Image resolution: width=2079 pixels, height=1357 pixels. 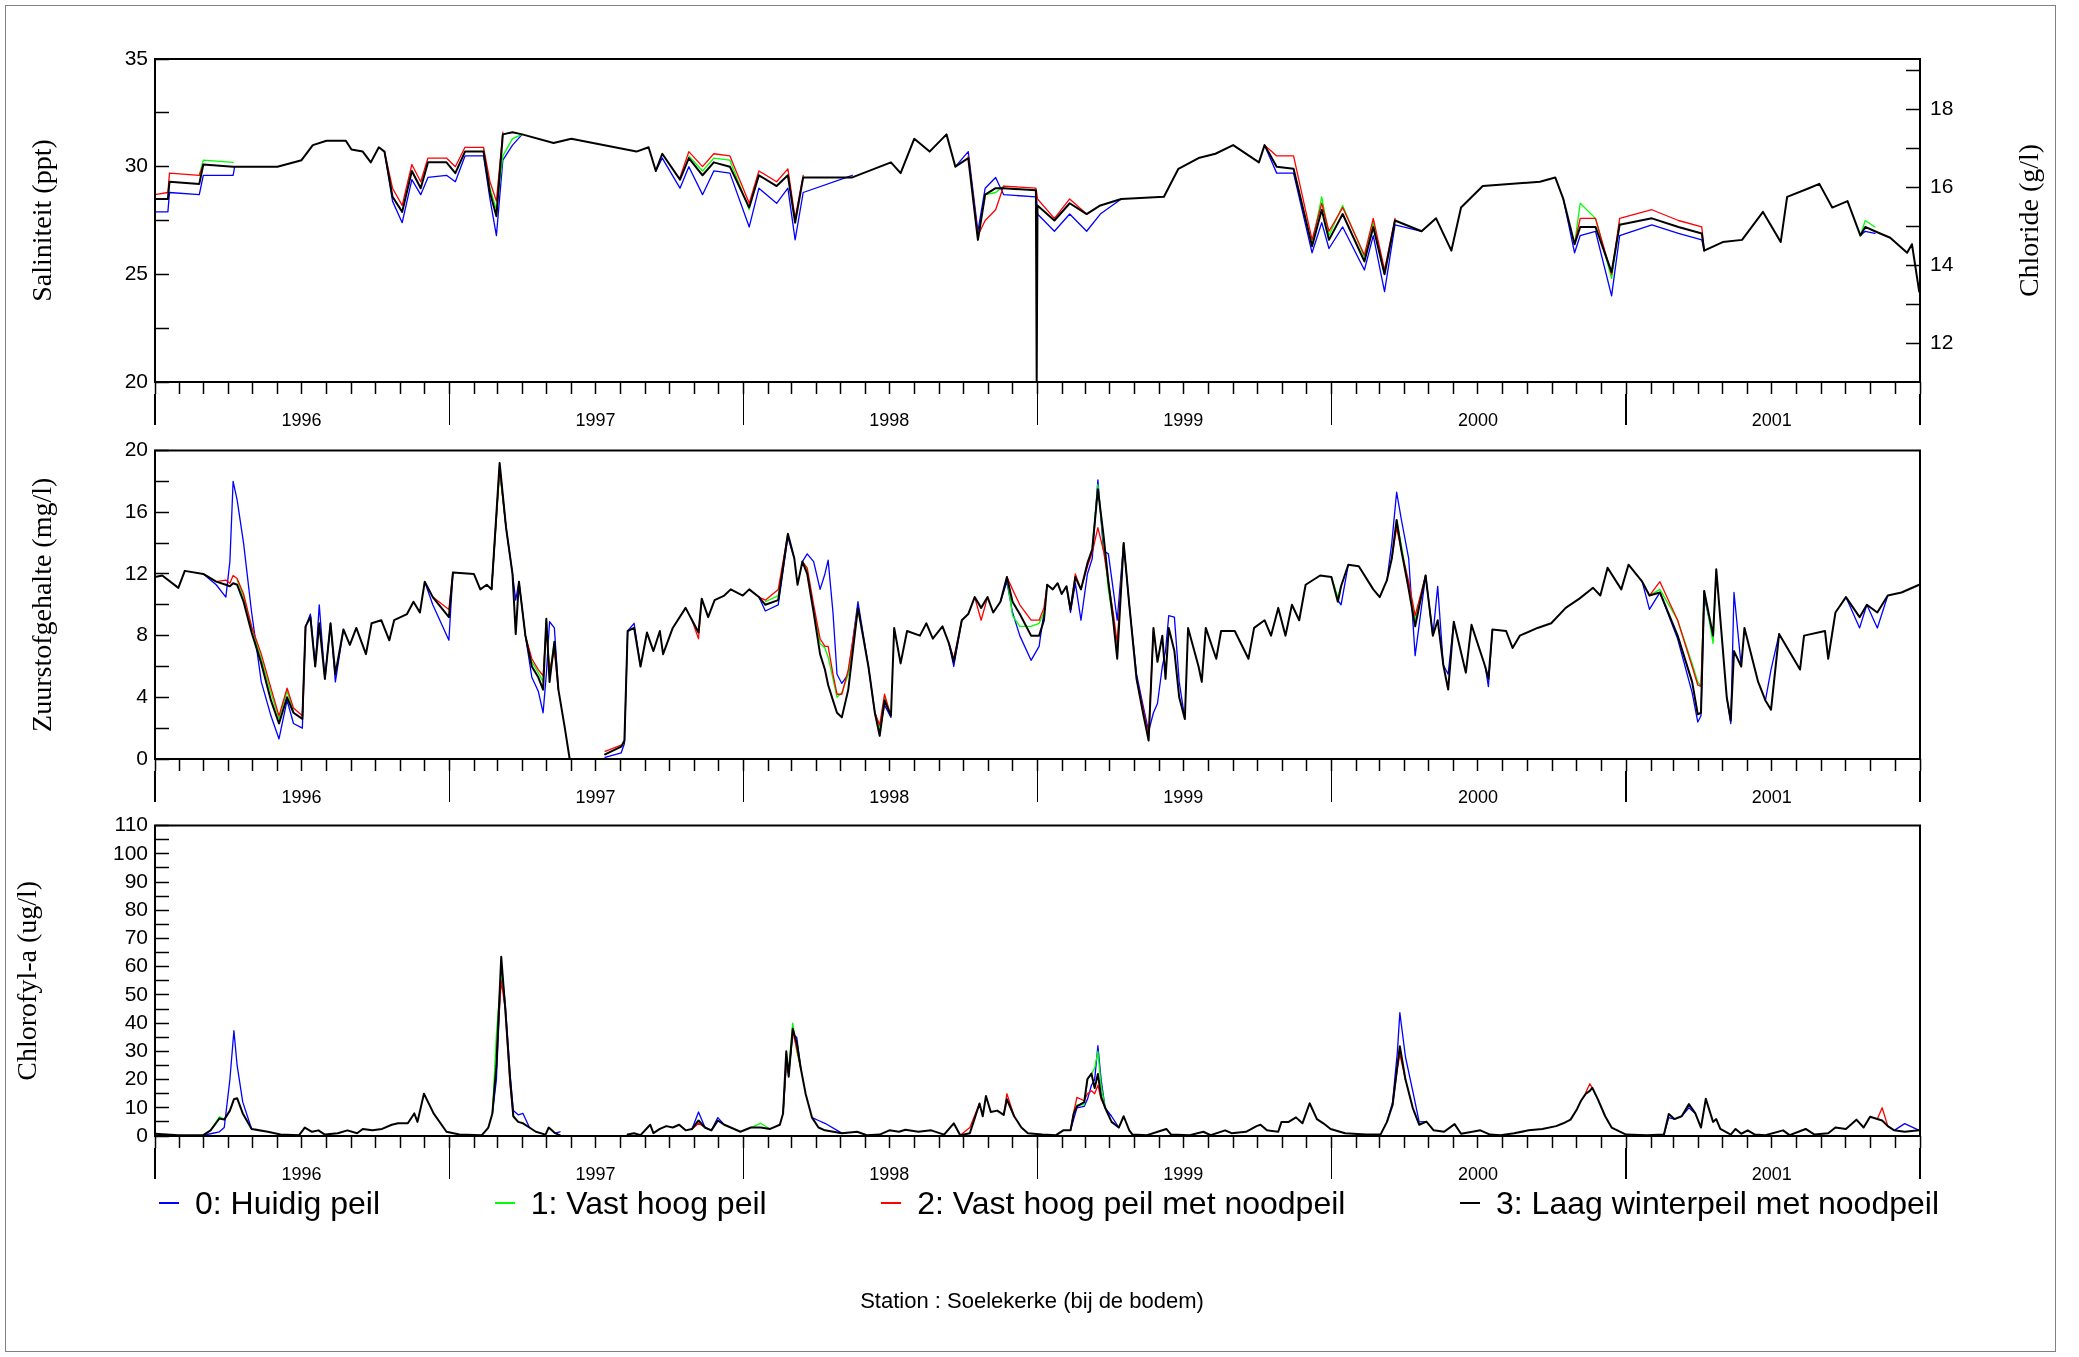 What do you see at coordinates (1942, 108) in the screenshot?
I see `y2-tick-label: 18` at bounding box center [1942, 108].